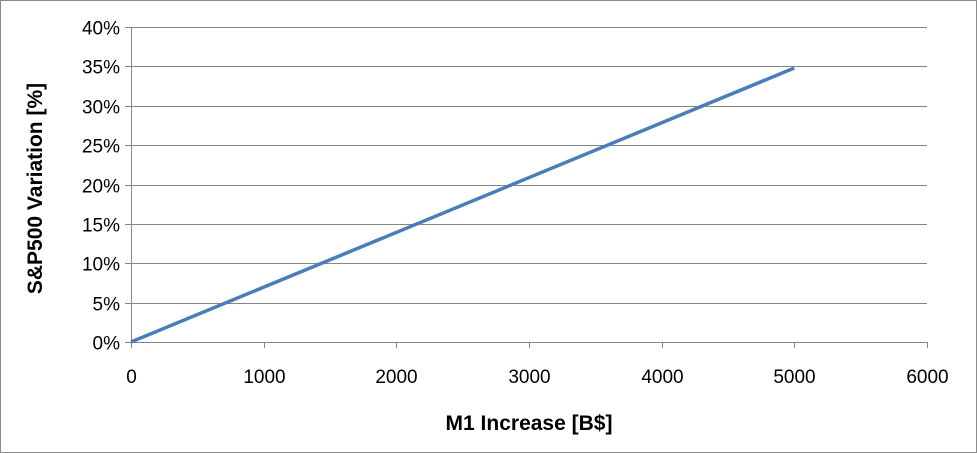 The height and width of the screenshot is (453, 977). I want to click on y-tick-label: 15%, so click(101, 226).